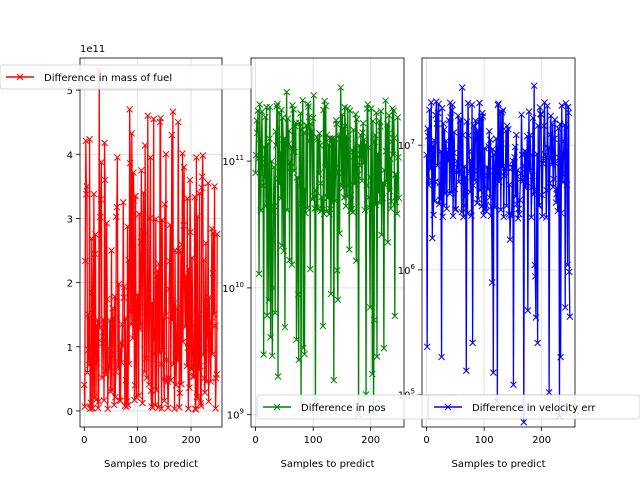 Image resolution: width=640 pixels, height=480 pixels. What do you see at coordinates (498, 464) in the screenshot?
I see `velocity-x-axis-label: Samples to predict` at bounding box center [498, 464].